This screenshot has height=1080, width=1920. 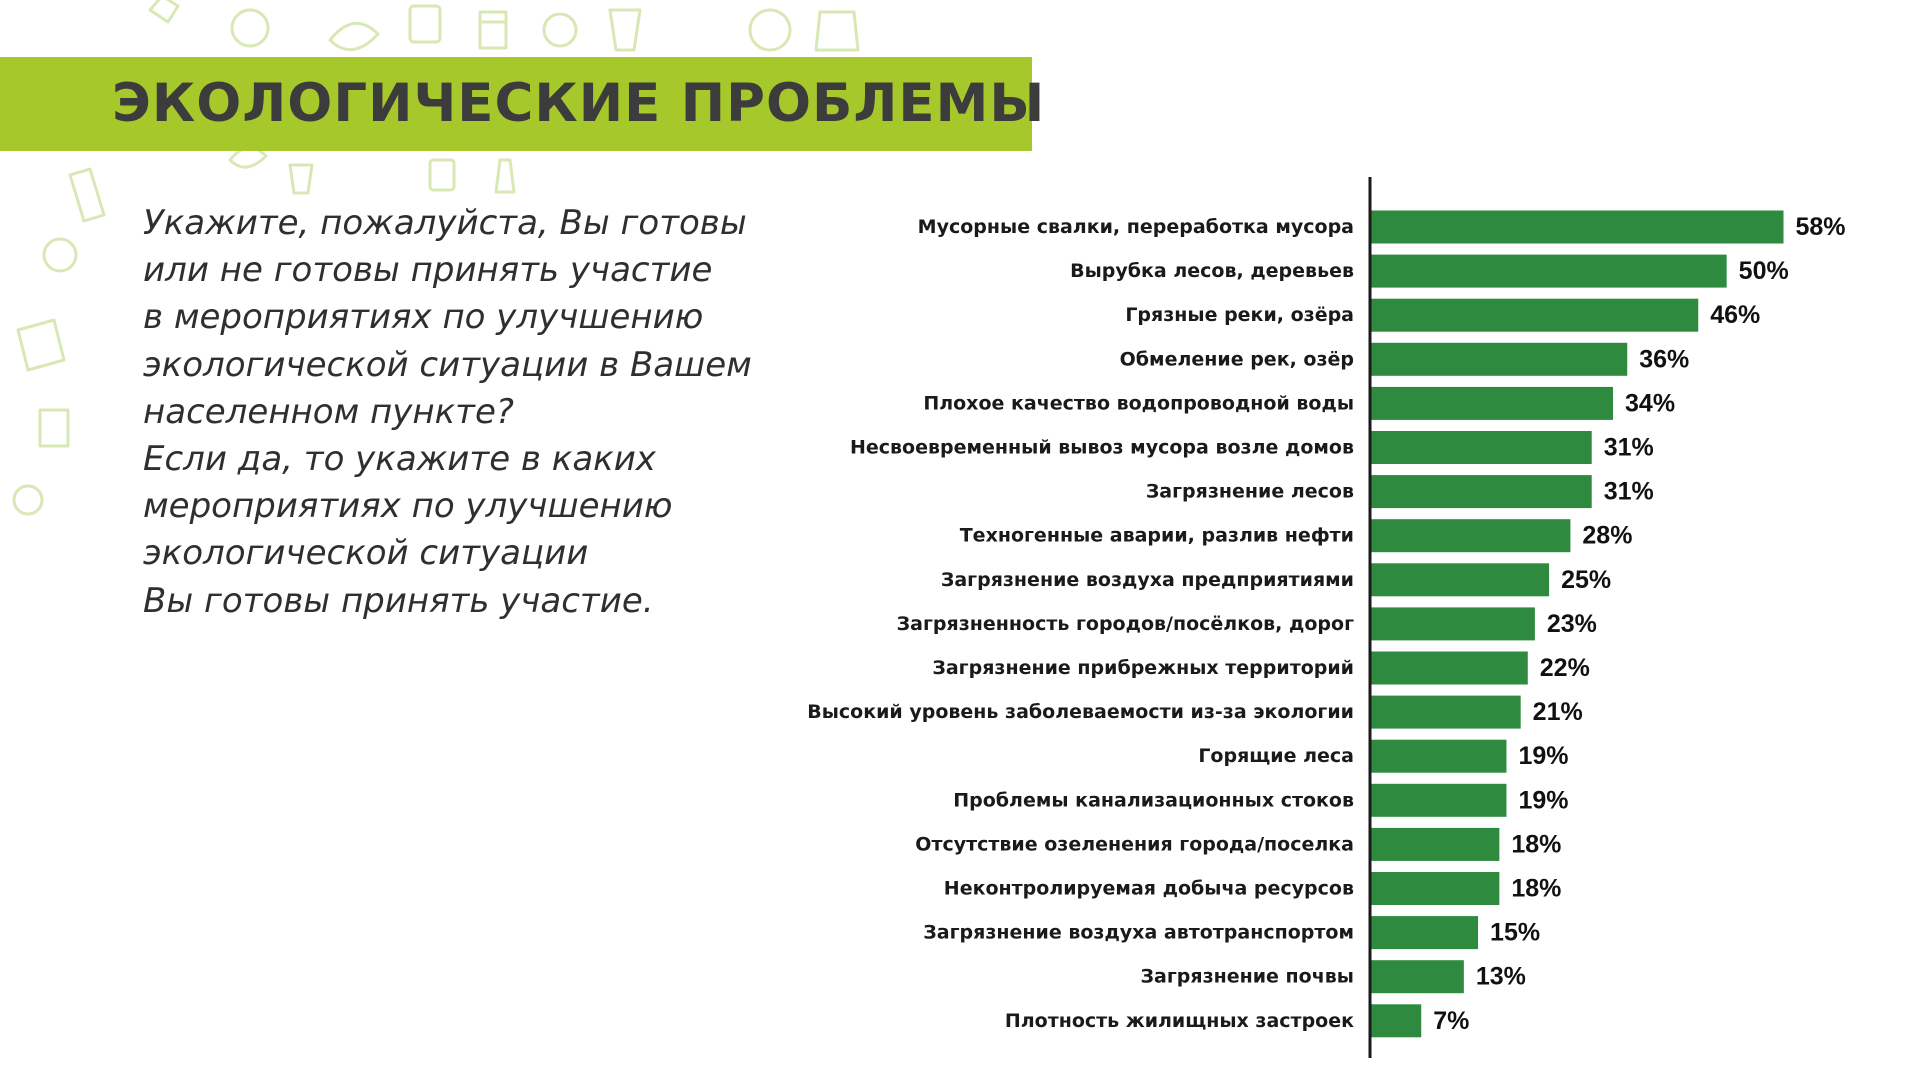 I want to click on category-label: Плотность жилищных застроек, so click(x=1179, y=1021).